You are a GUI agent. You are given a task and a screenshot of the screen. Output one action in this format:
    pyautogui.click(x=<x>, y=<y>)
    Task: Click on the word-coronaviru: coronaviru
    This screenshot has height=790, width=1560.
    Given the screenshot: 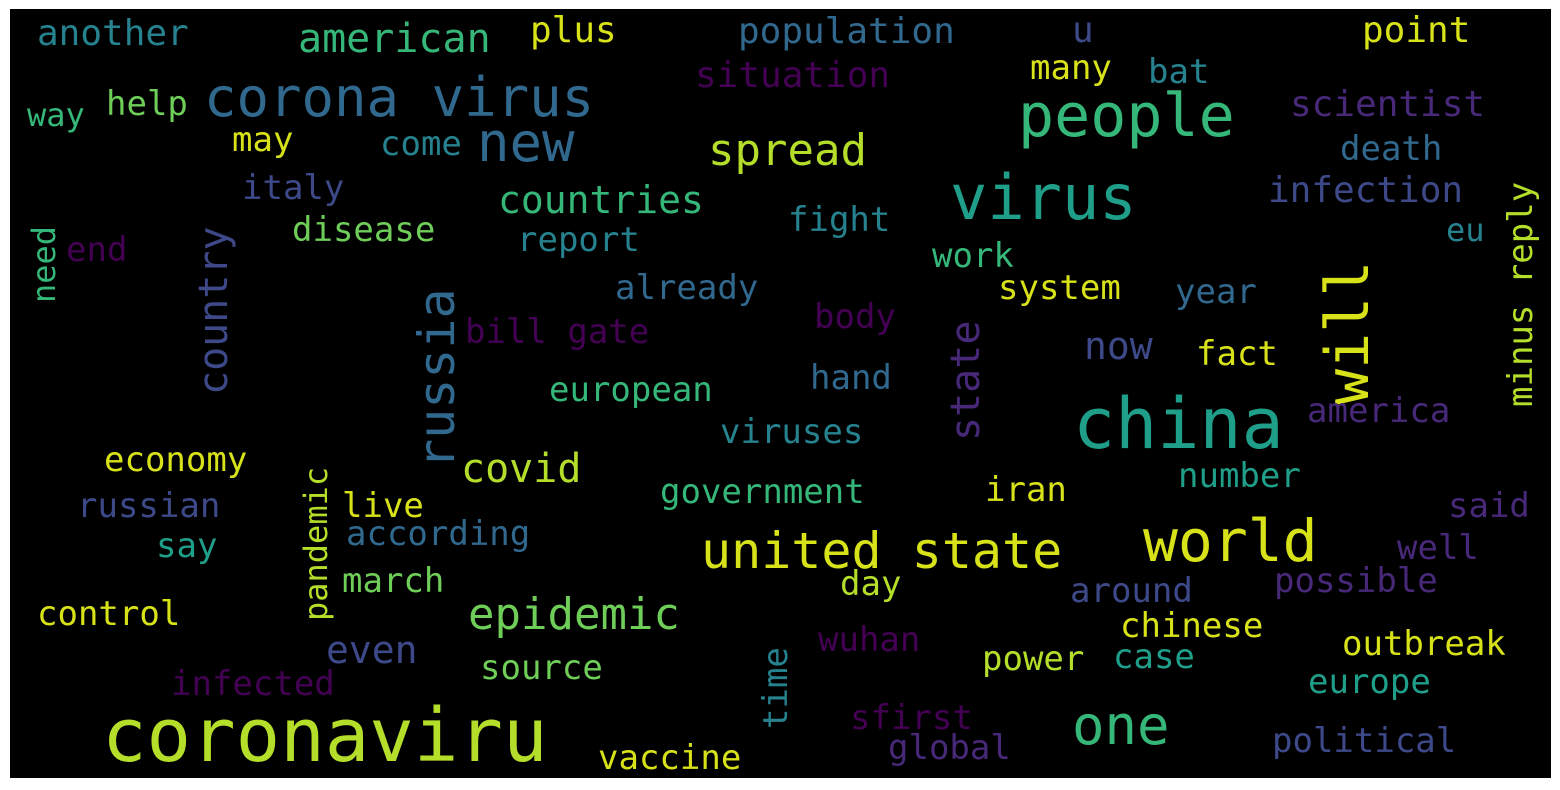 What is the action you would take?
    pyautogui.click(x=325, y=735)
    